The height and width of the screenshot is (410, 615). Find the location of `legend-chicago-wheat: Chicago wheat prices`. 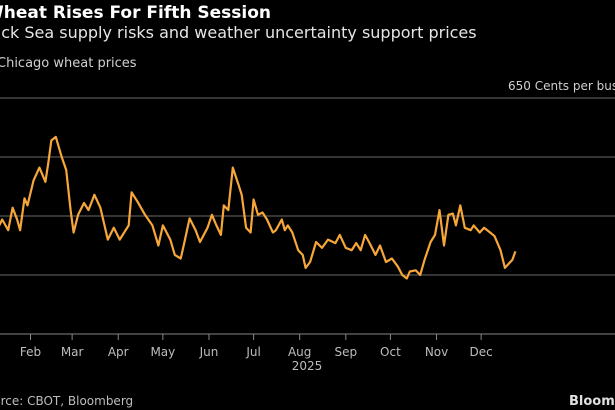

legend-chicago-wheat: Chicago wheat prices is located at coordinates (68, 63).